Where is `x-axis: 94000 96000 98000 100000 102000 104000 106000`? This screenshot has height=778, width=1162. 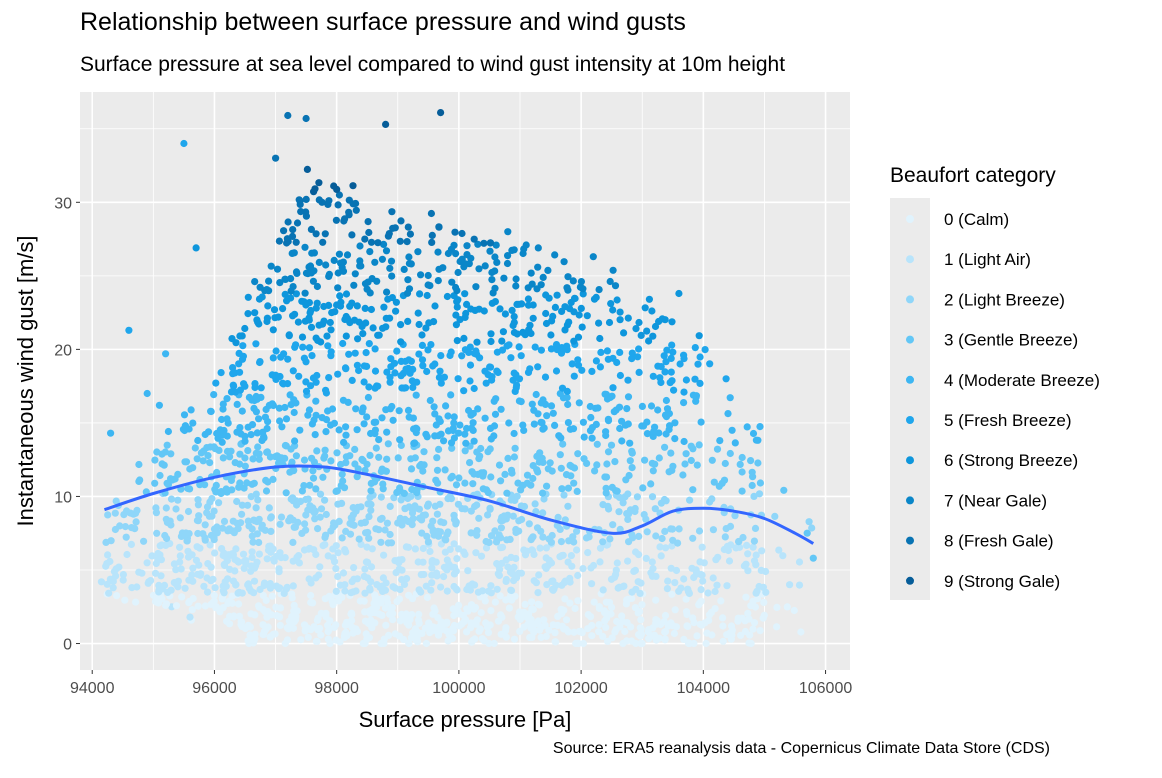 x-axis: 94000 96000 98000 100000 102000 104000 106000 is located at coordinates (461, 683).